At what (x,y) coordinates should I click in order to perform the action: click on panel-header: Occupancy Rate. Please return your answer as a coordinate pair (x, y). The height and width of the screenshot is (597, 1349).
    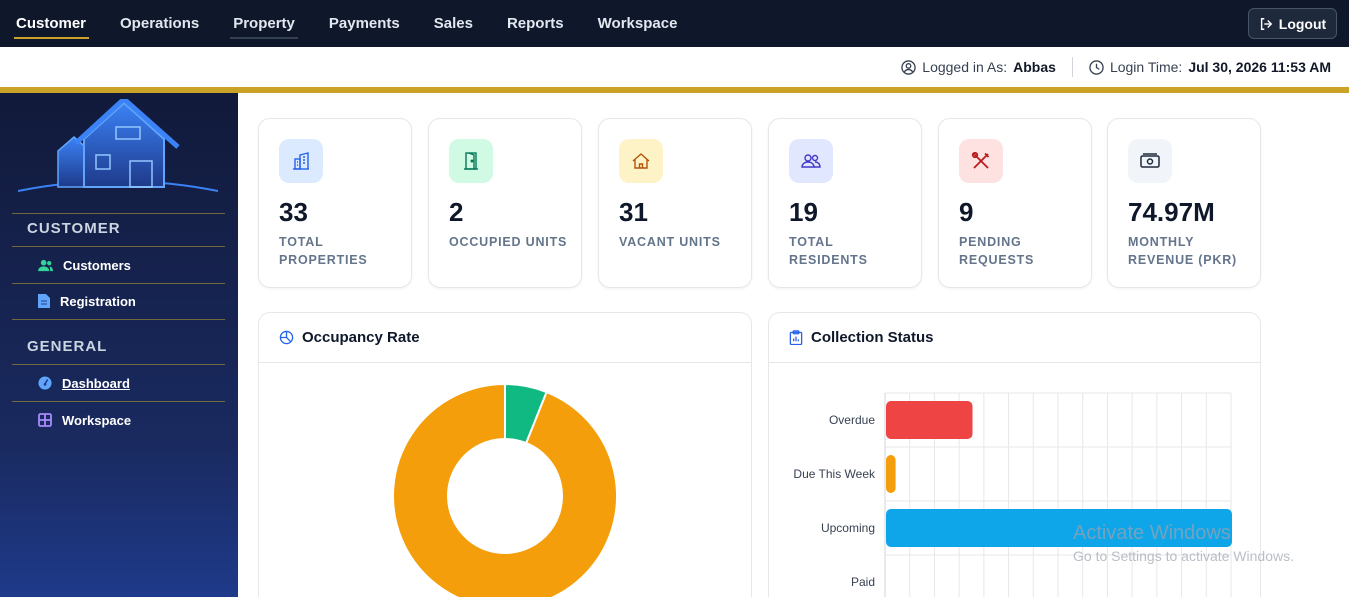
    Looking at the image, I should click on (505, 338).